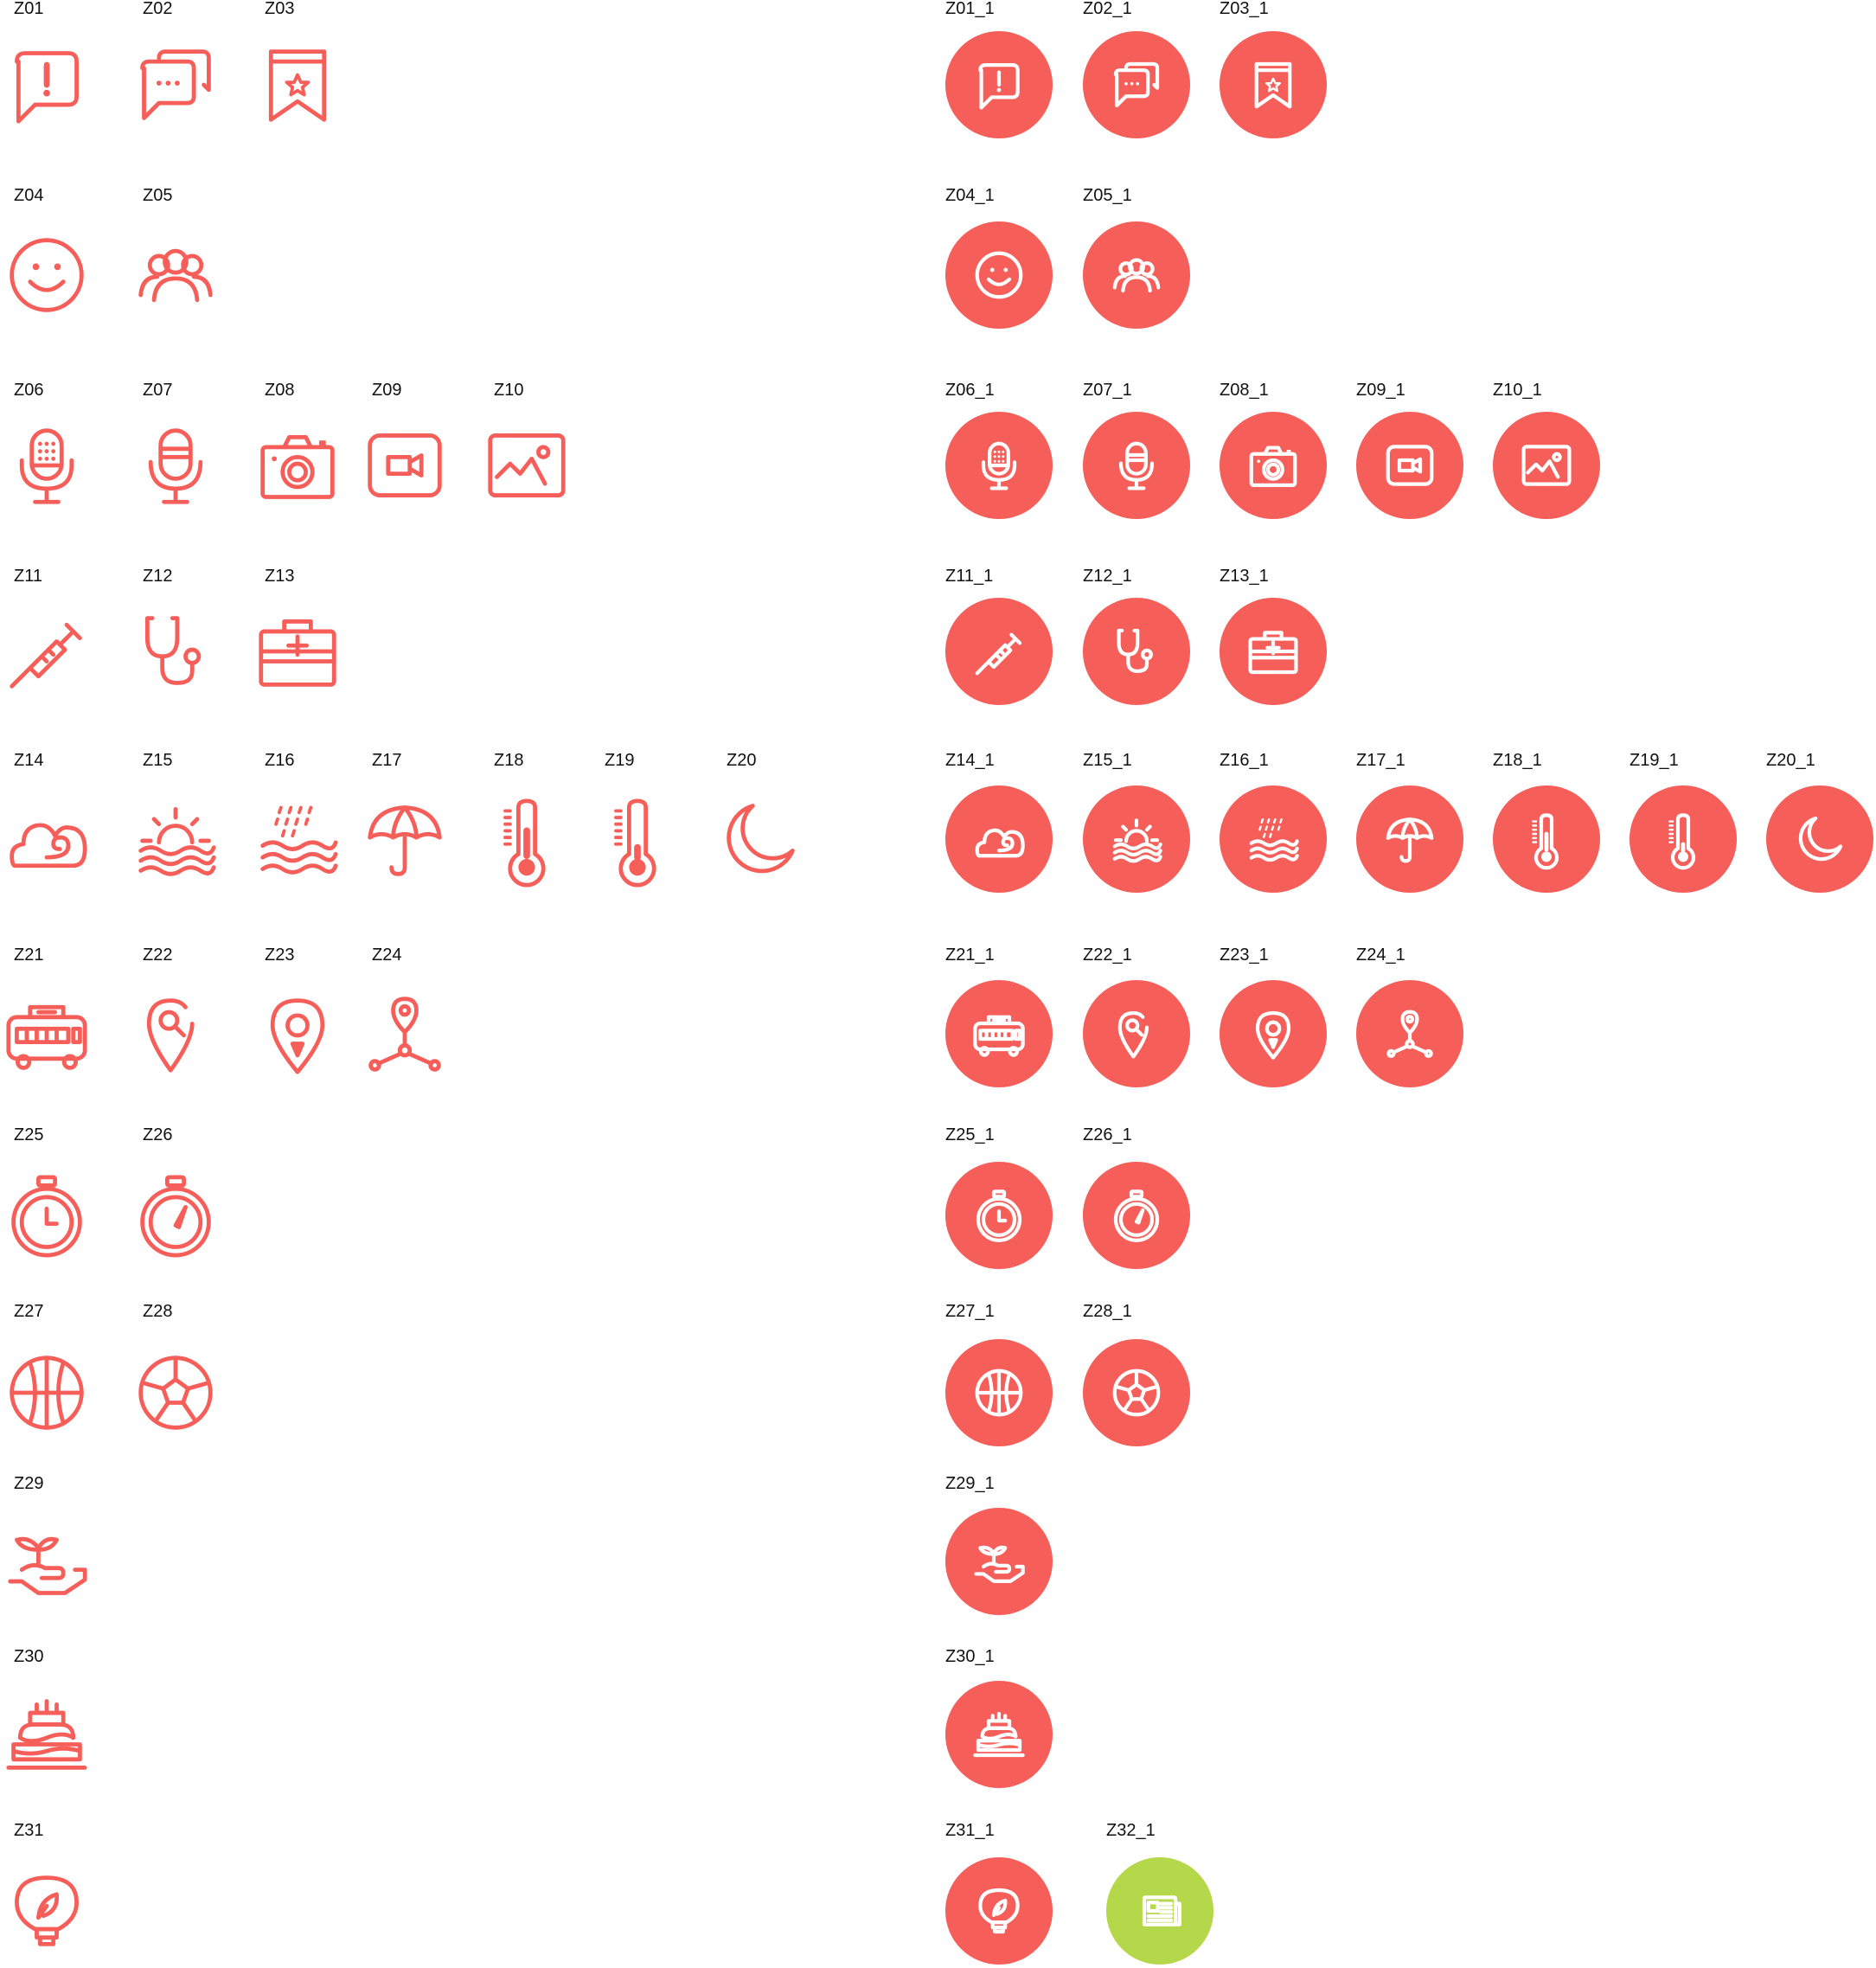  I want to click on icon-label: Z05, so click(158, 195).